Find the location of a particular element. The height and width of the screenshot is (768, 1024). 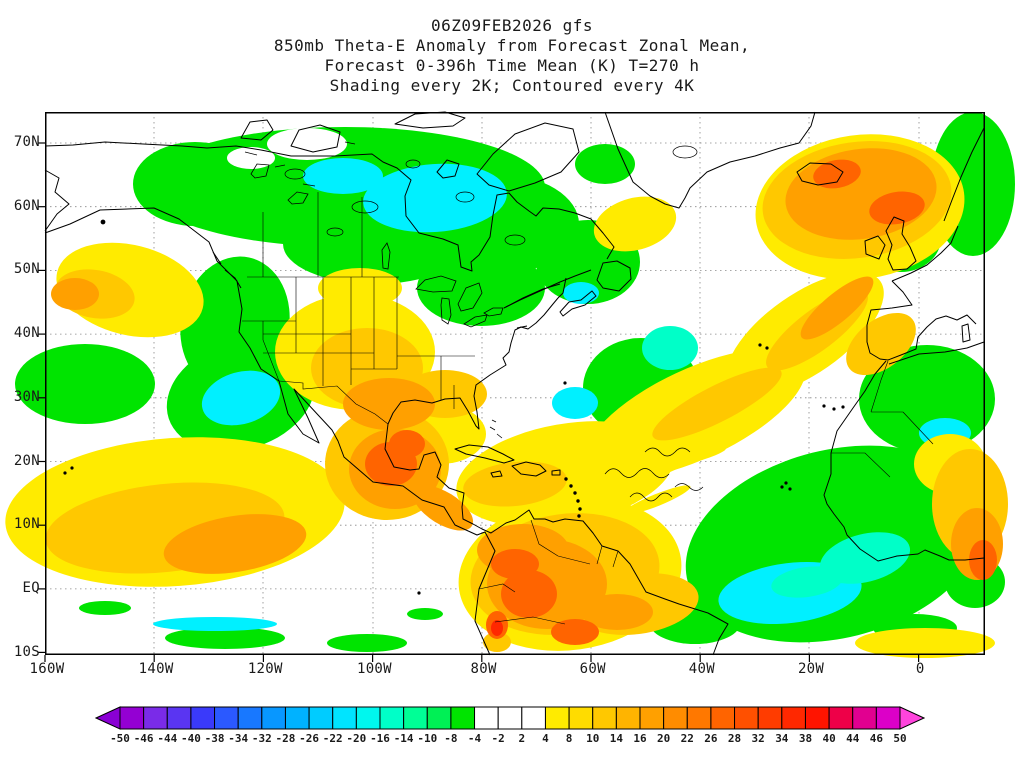

colorbar-label: 4 is located at coordinates (545, 738).